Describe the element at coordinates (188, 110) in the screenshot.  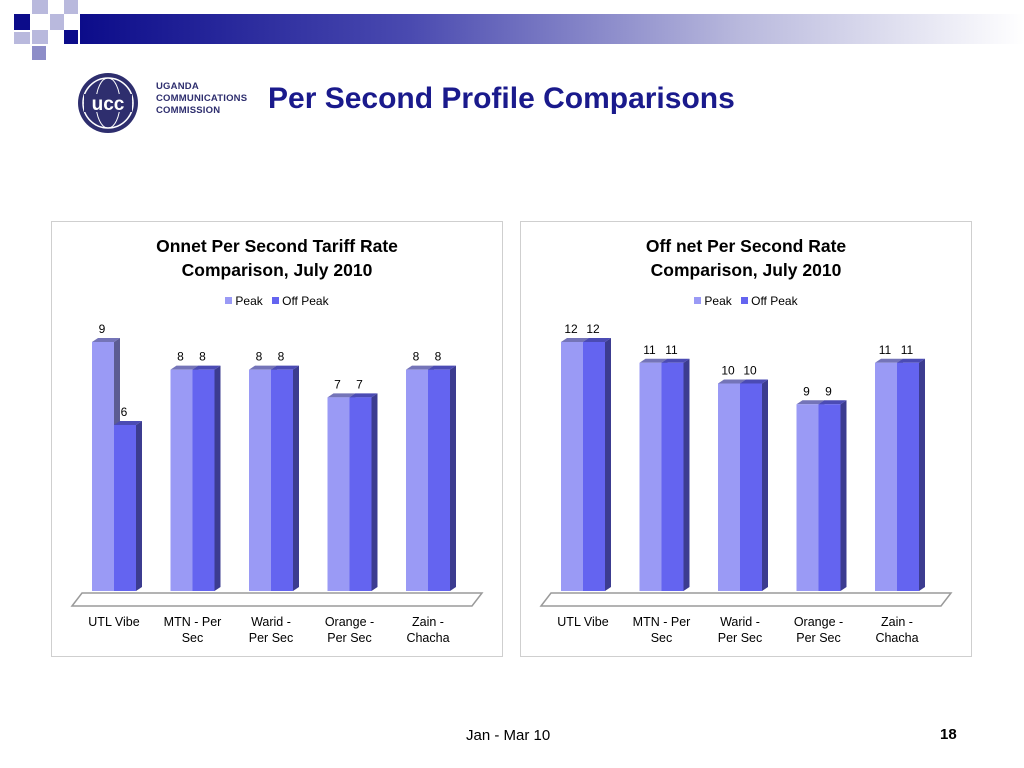
I see `logo-line-3: COMMISSION` at that location.